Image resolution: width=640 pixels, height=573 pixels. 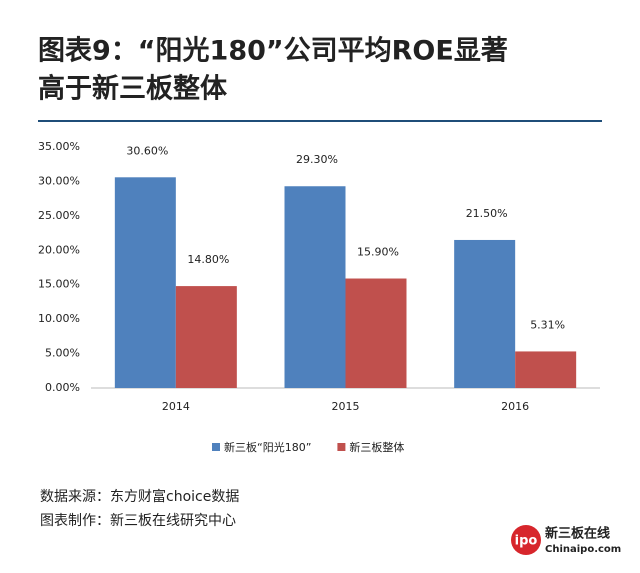 I want to click on value-label: 14.80%, so click(x=208, y=259).